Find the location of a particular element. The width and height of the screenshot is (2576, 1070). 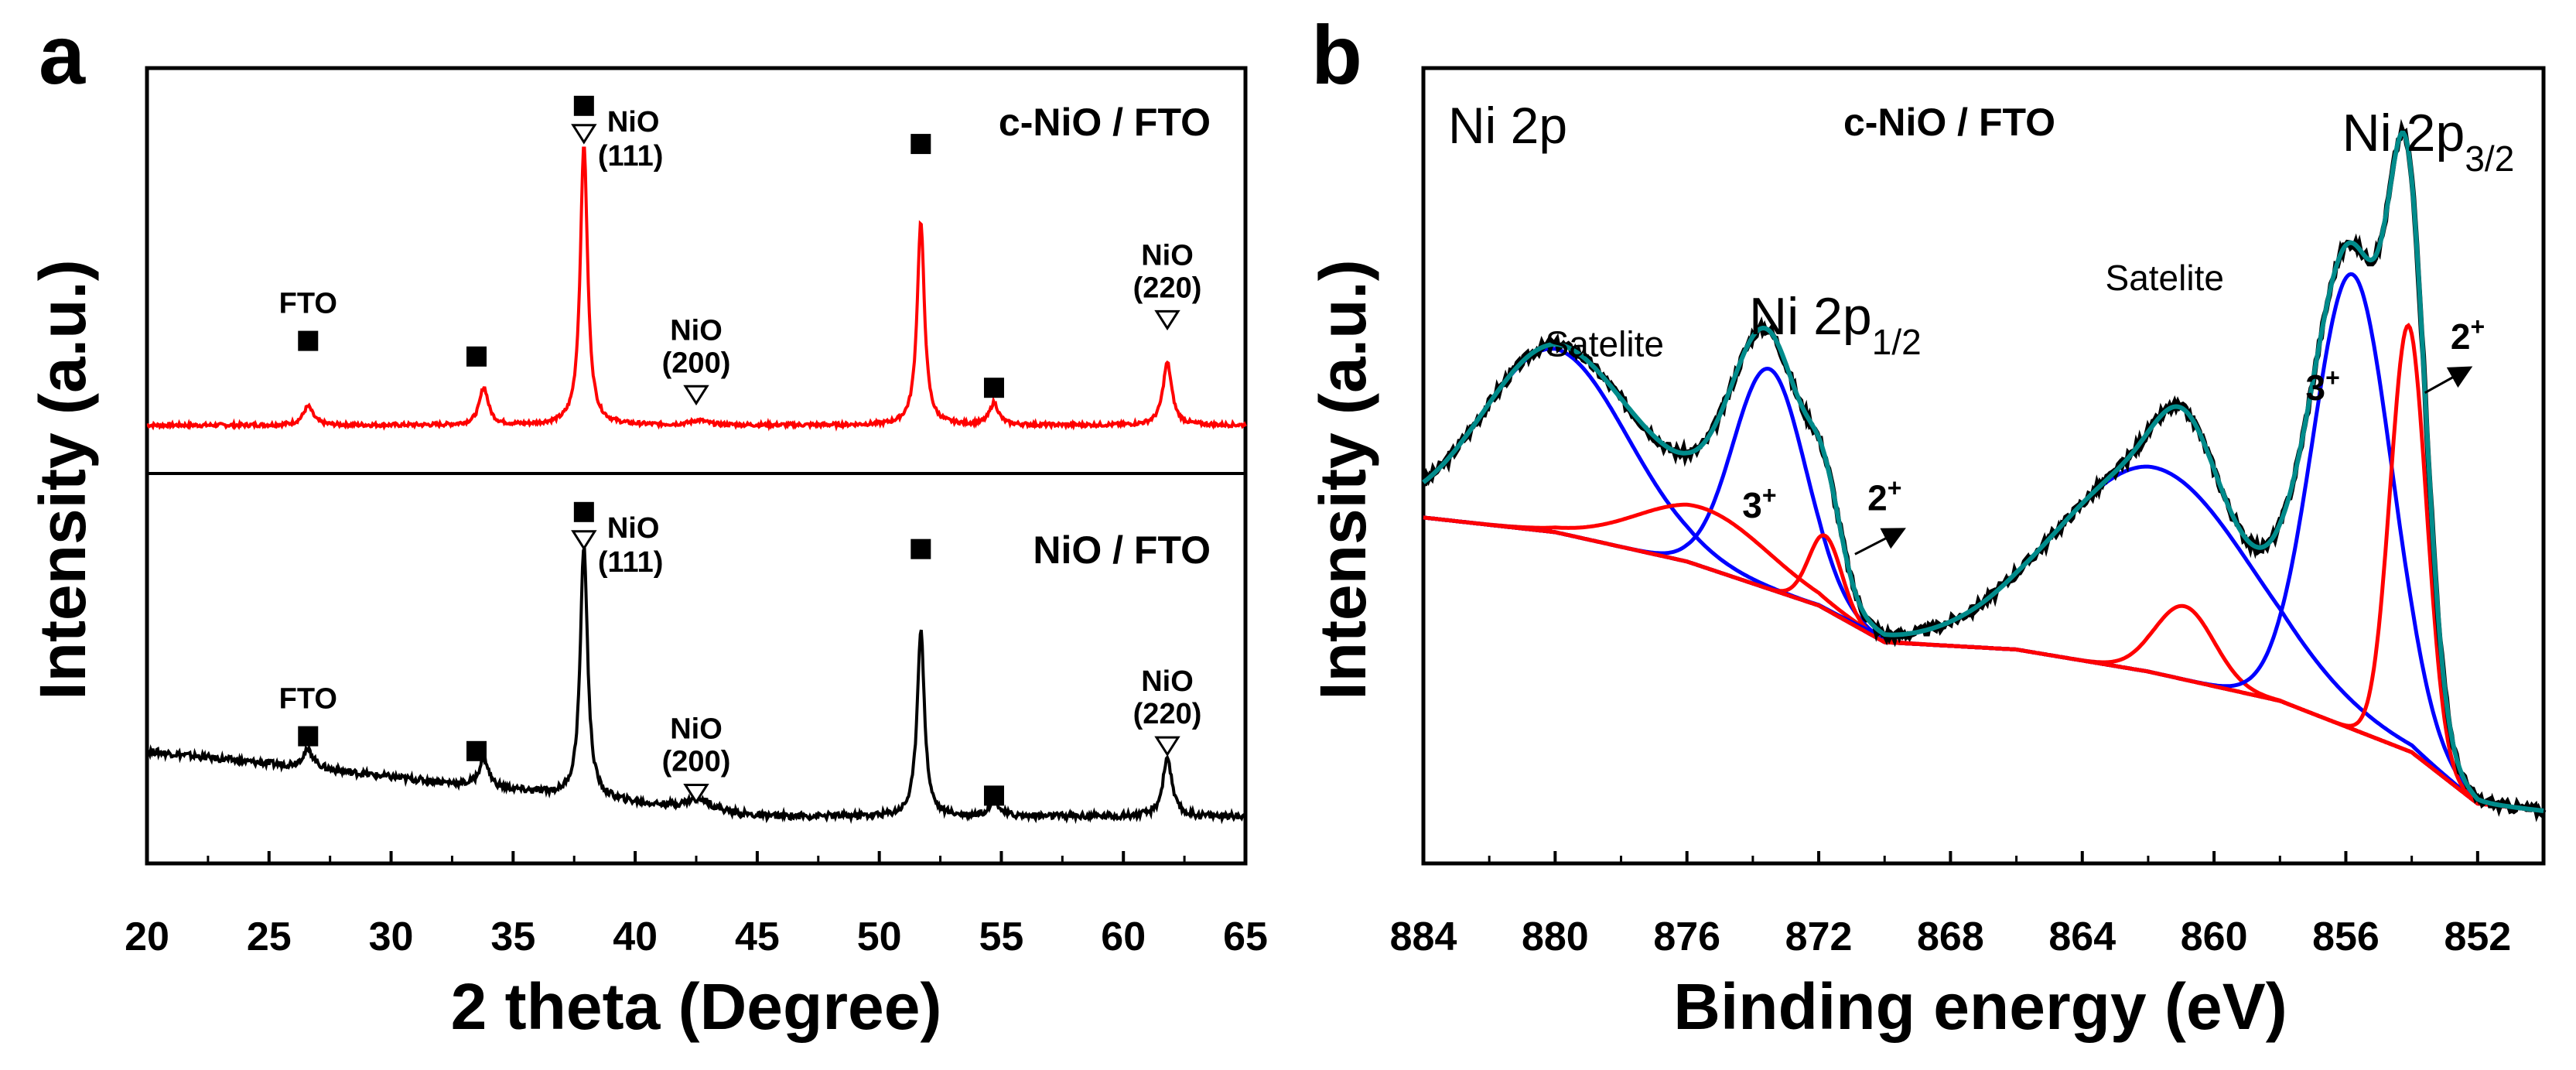

x-tick-label: 864 is located at coordinates (2082, 936).